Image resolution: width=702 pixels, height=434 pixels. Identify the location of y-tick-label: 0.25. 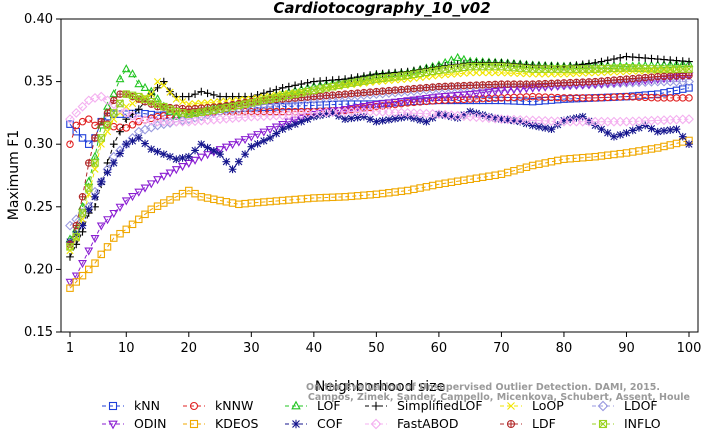
(38, 207).